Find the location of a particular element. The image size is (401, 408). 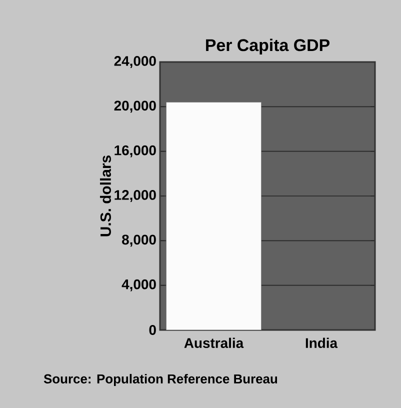

x-tick-label: Australia is located at coordinates (214, 343).